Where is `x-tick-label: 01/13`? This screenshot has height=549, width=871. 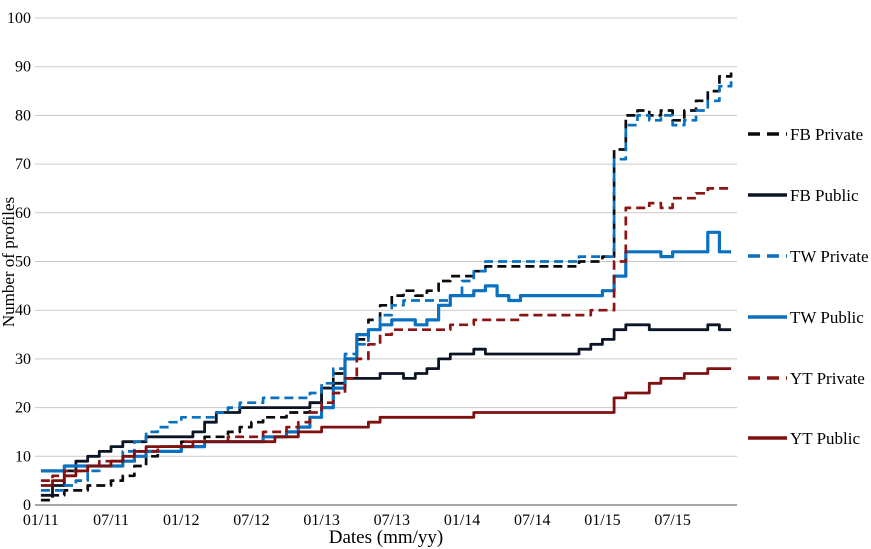
x-tick-label: 01/13 is located at coordinates (321, 520).